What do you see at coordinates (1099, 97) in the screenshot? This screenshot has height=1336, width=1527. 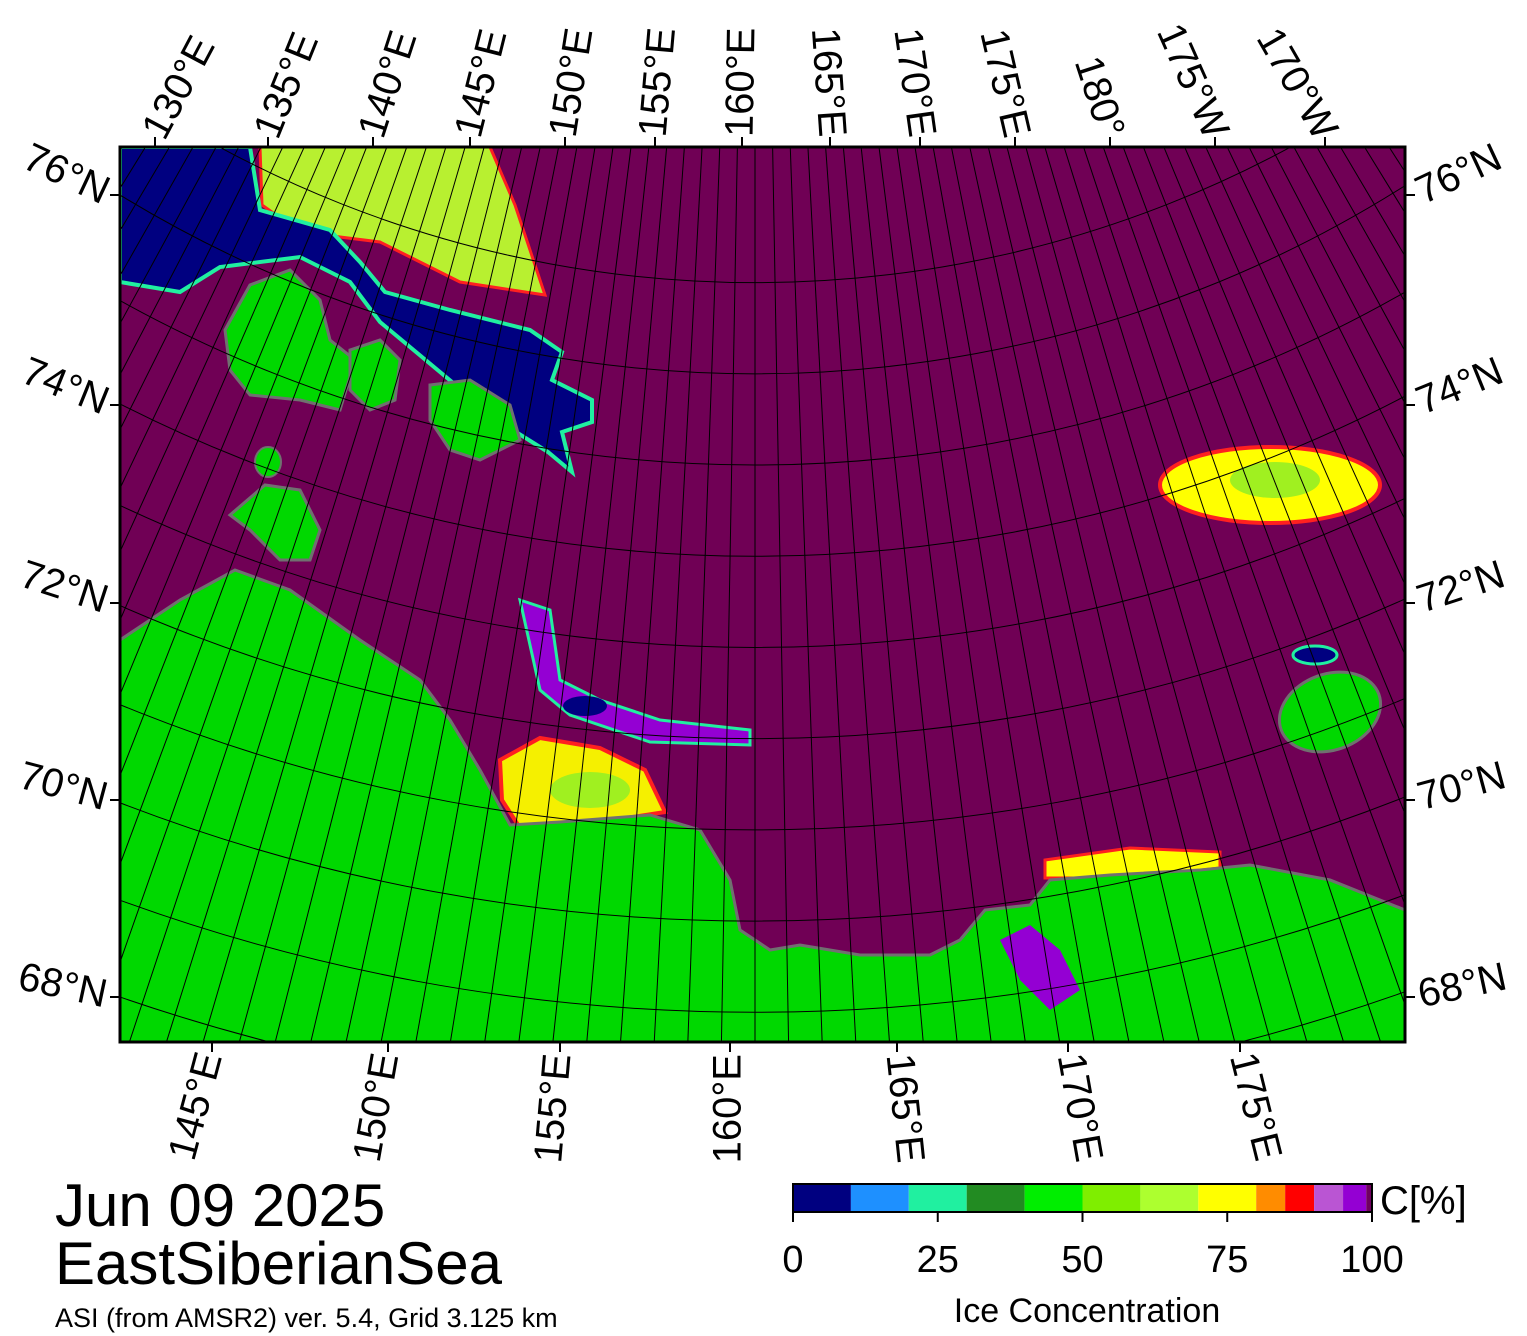 I see `top-label: 180°` at bounding box center [1099, 97].